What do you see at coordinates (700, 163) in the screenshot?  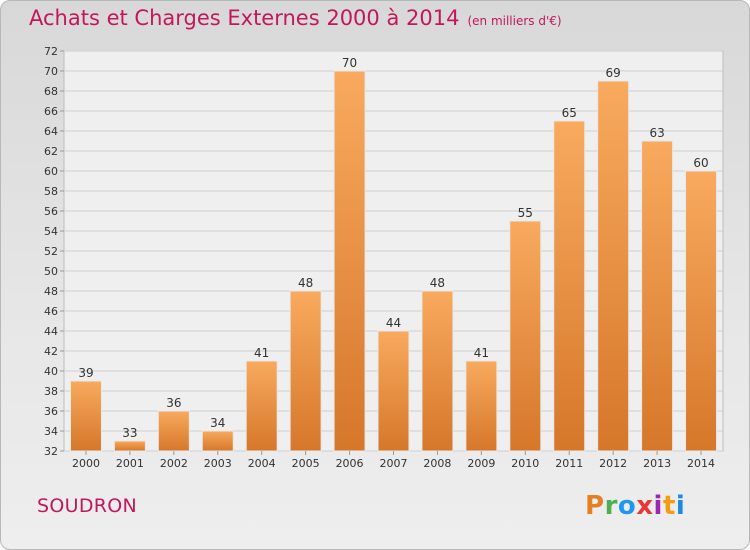 I see `bar-value-label: 60` at bounding box center [700, 163].